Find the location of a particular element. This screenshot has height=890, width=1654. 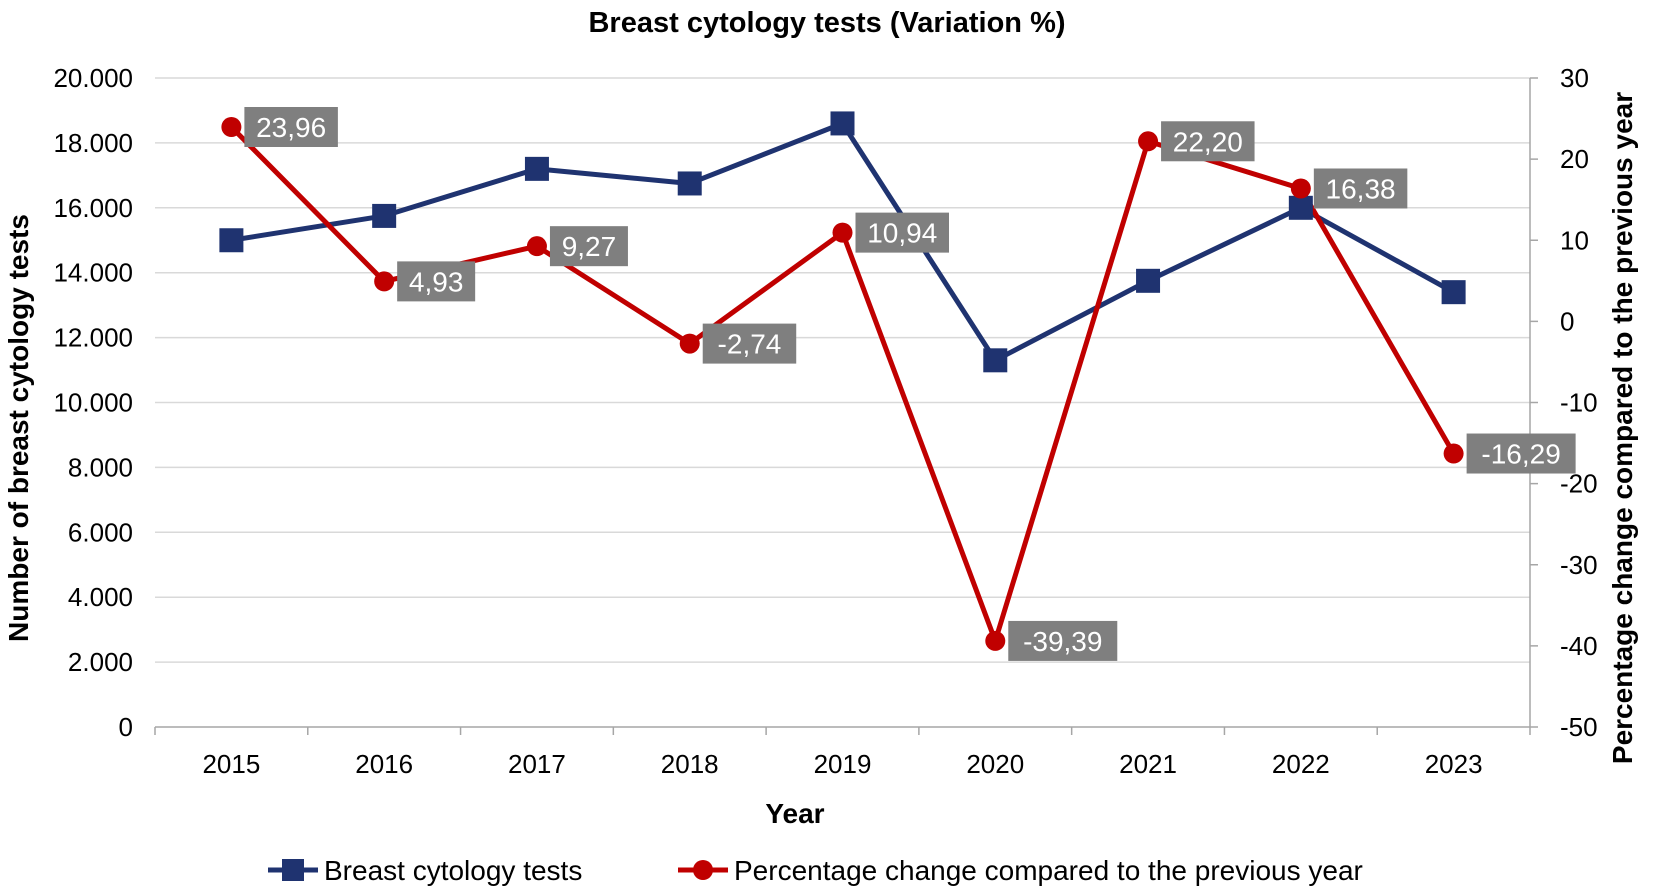

data-label-text: 22,20 is located at coordinates (1208, 141).